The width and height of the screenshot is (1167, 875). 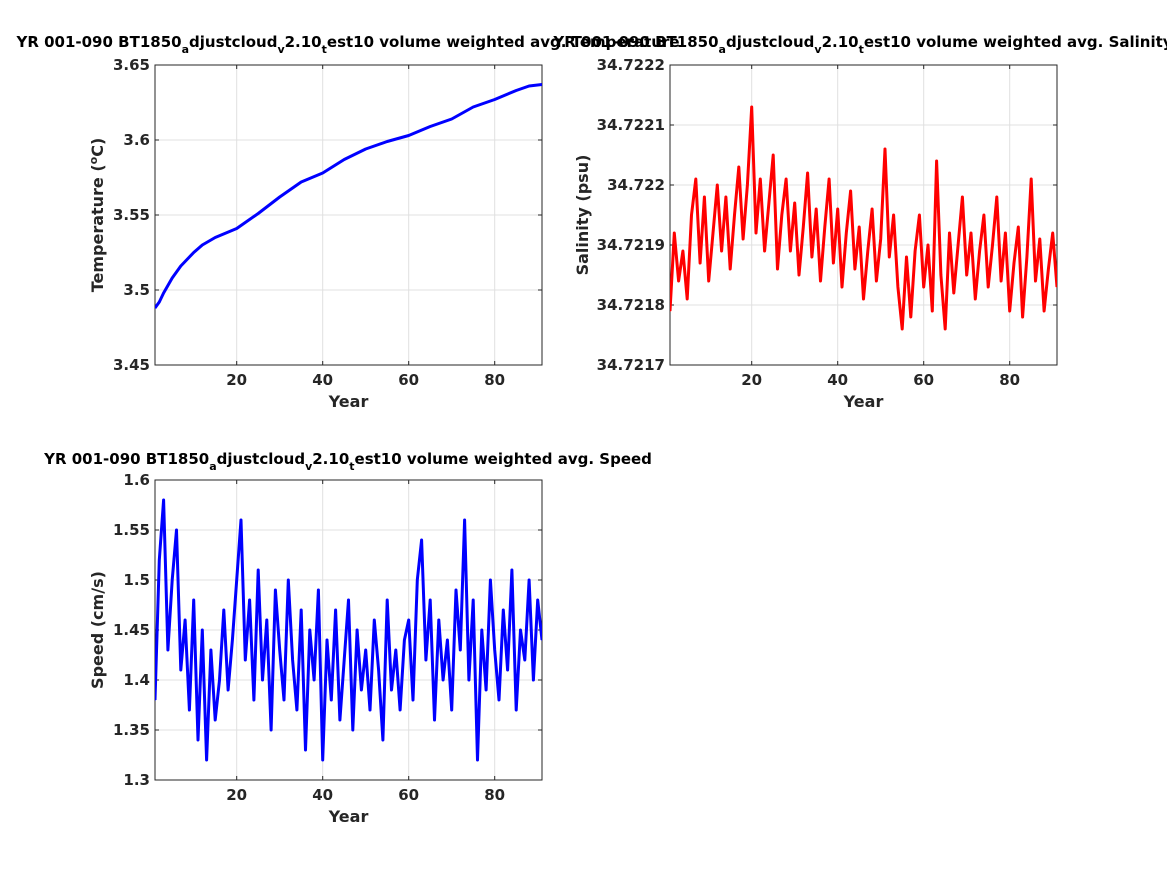 What do you see at coordinates (131, 730) in the screenshot?
I see `y-tick-label: 1.35` at bounding box center [131, 730].